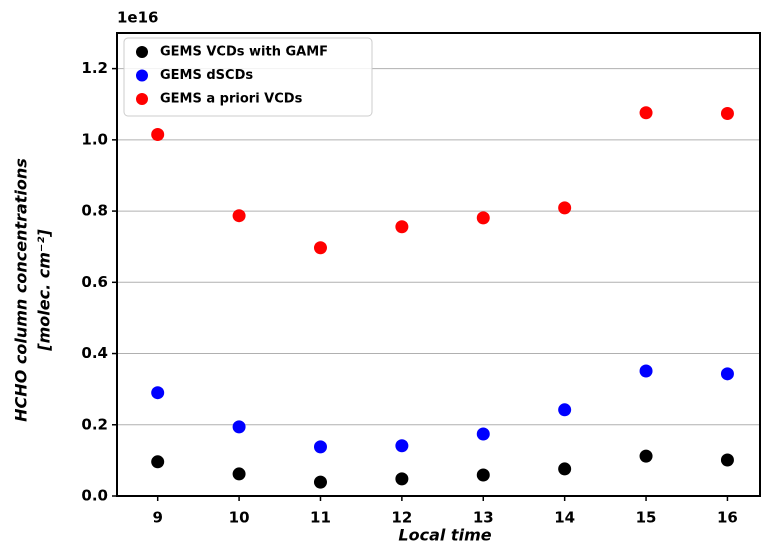 Image resolution: width=761 pixels, height=548 pixels. What do you see at coordinates (94, 211) in the screenshot?
I see `y-tick-label: 0.8` at bounding box center [94, 211].